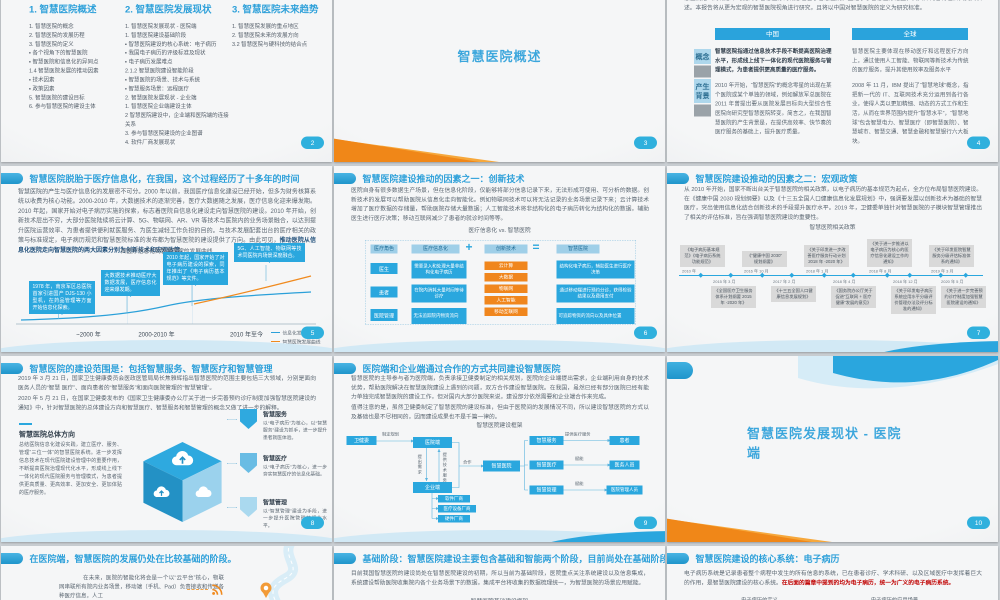  What do you see at coordinates (624, 465) in the screenshot?
I see `flow-node-staff: 医务人员` at bounding box center [624, 465].